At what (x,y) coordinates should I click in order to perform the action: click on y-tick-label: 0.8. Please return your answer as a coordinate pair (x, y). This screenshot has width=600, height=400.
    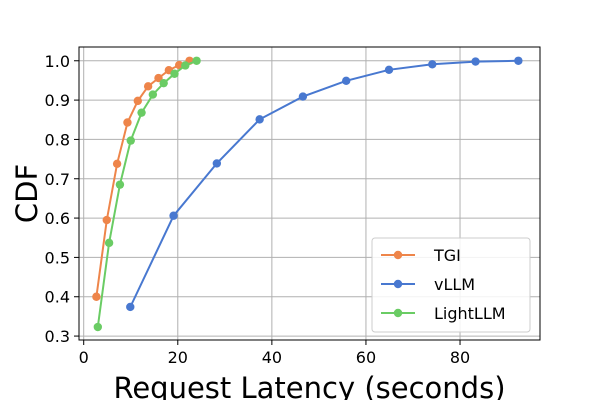
    Looking at the image, I should click on (57, 139).